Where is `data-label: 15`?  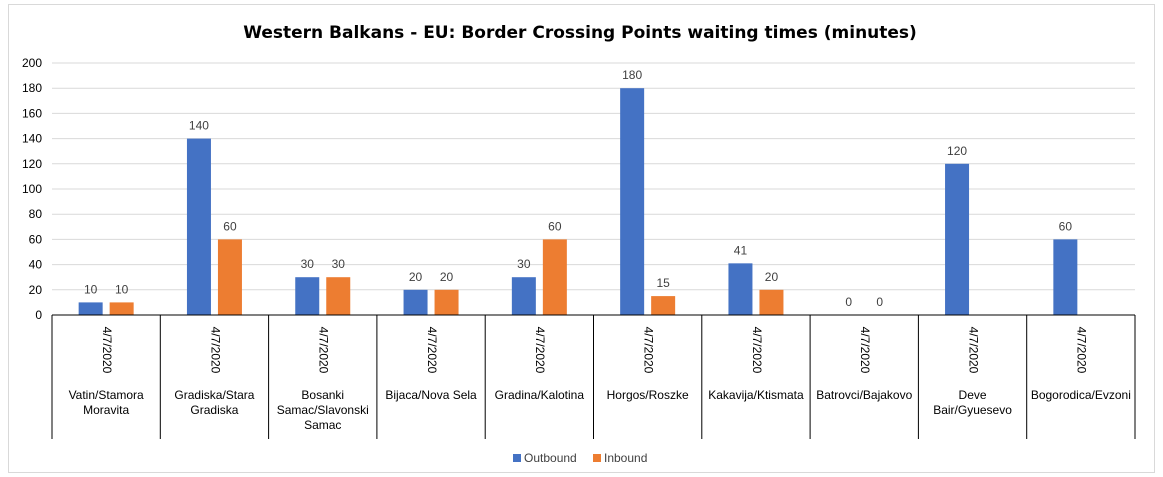
data-label: 15 is located at coordinates (663, 283).